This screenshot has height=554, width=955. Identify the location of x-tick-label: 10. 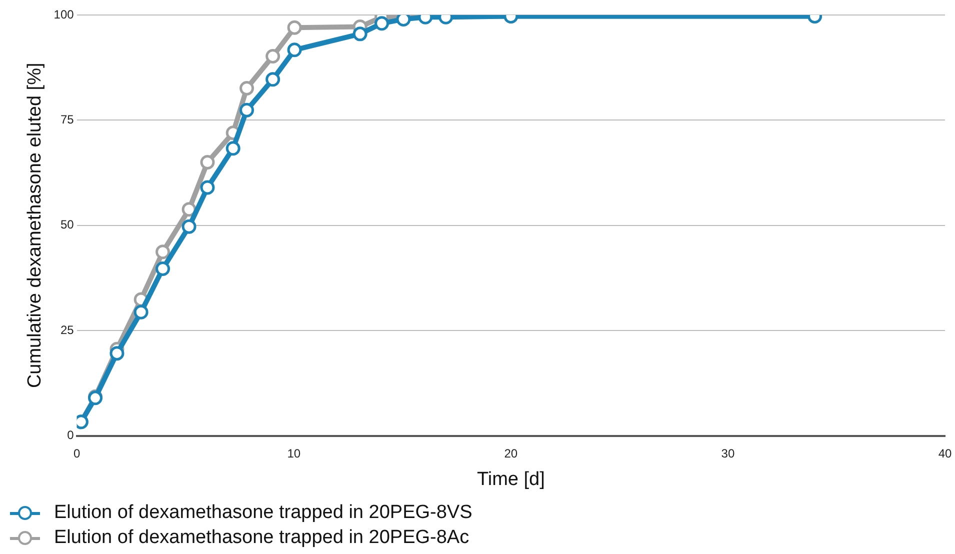
(294, 453).